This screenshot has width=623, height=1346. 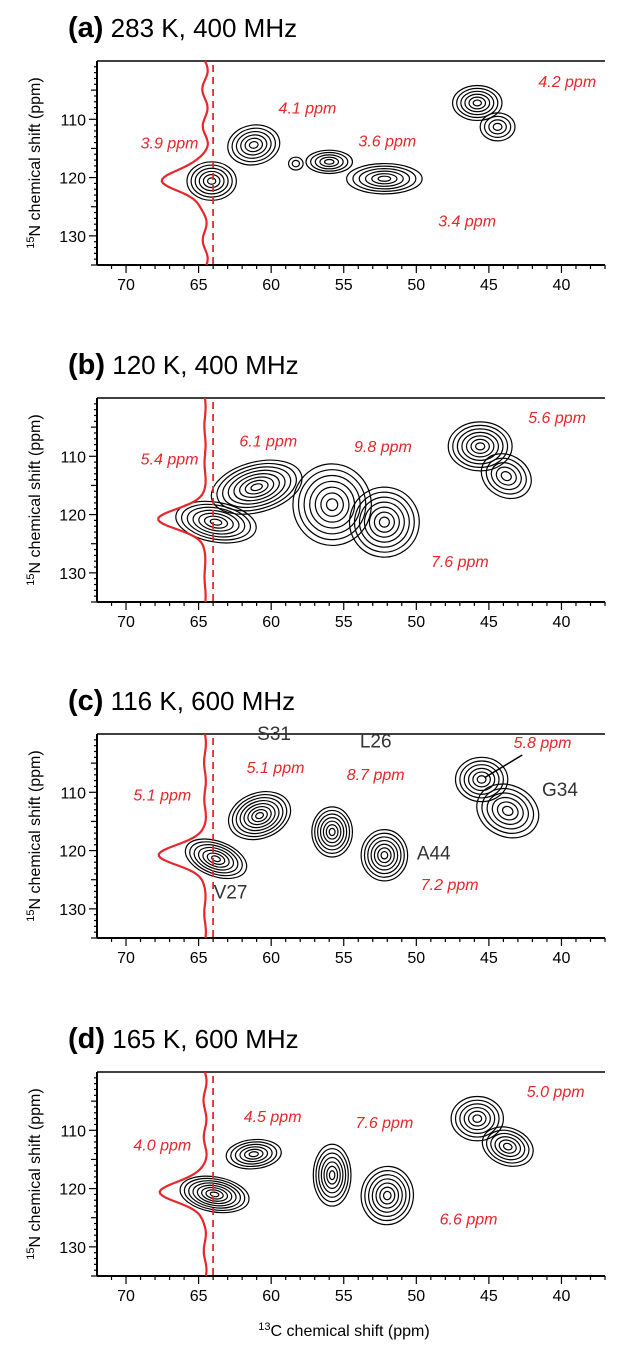 I want to click on slice-trace, so click(x=183, y=1174).